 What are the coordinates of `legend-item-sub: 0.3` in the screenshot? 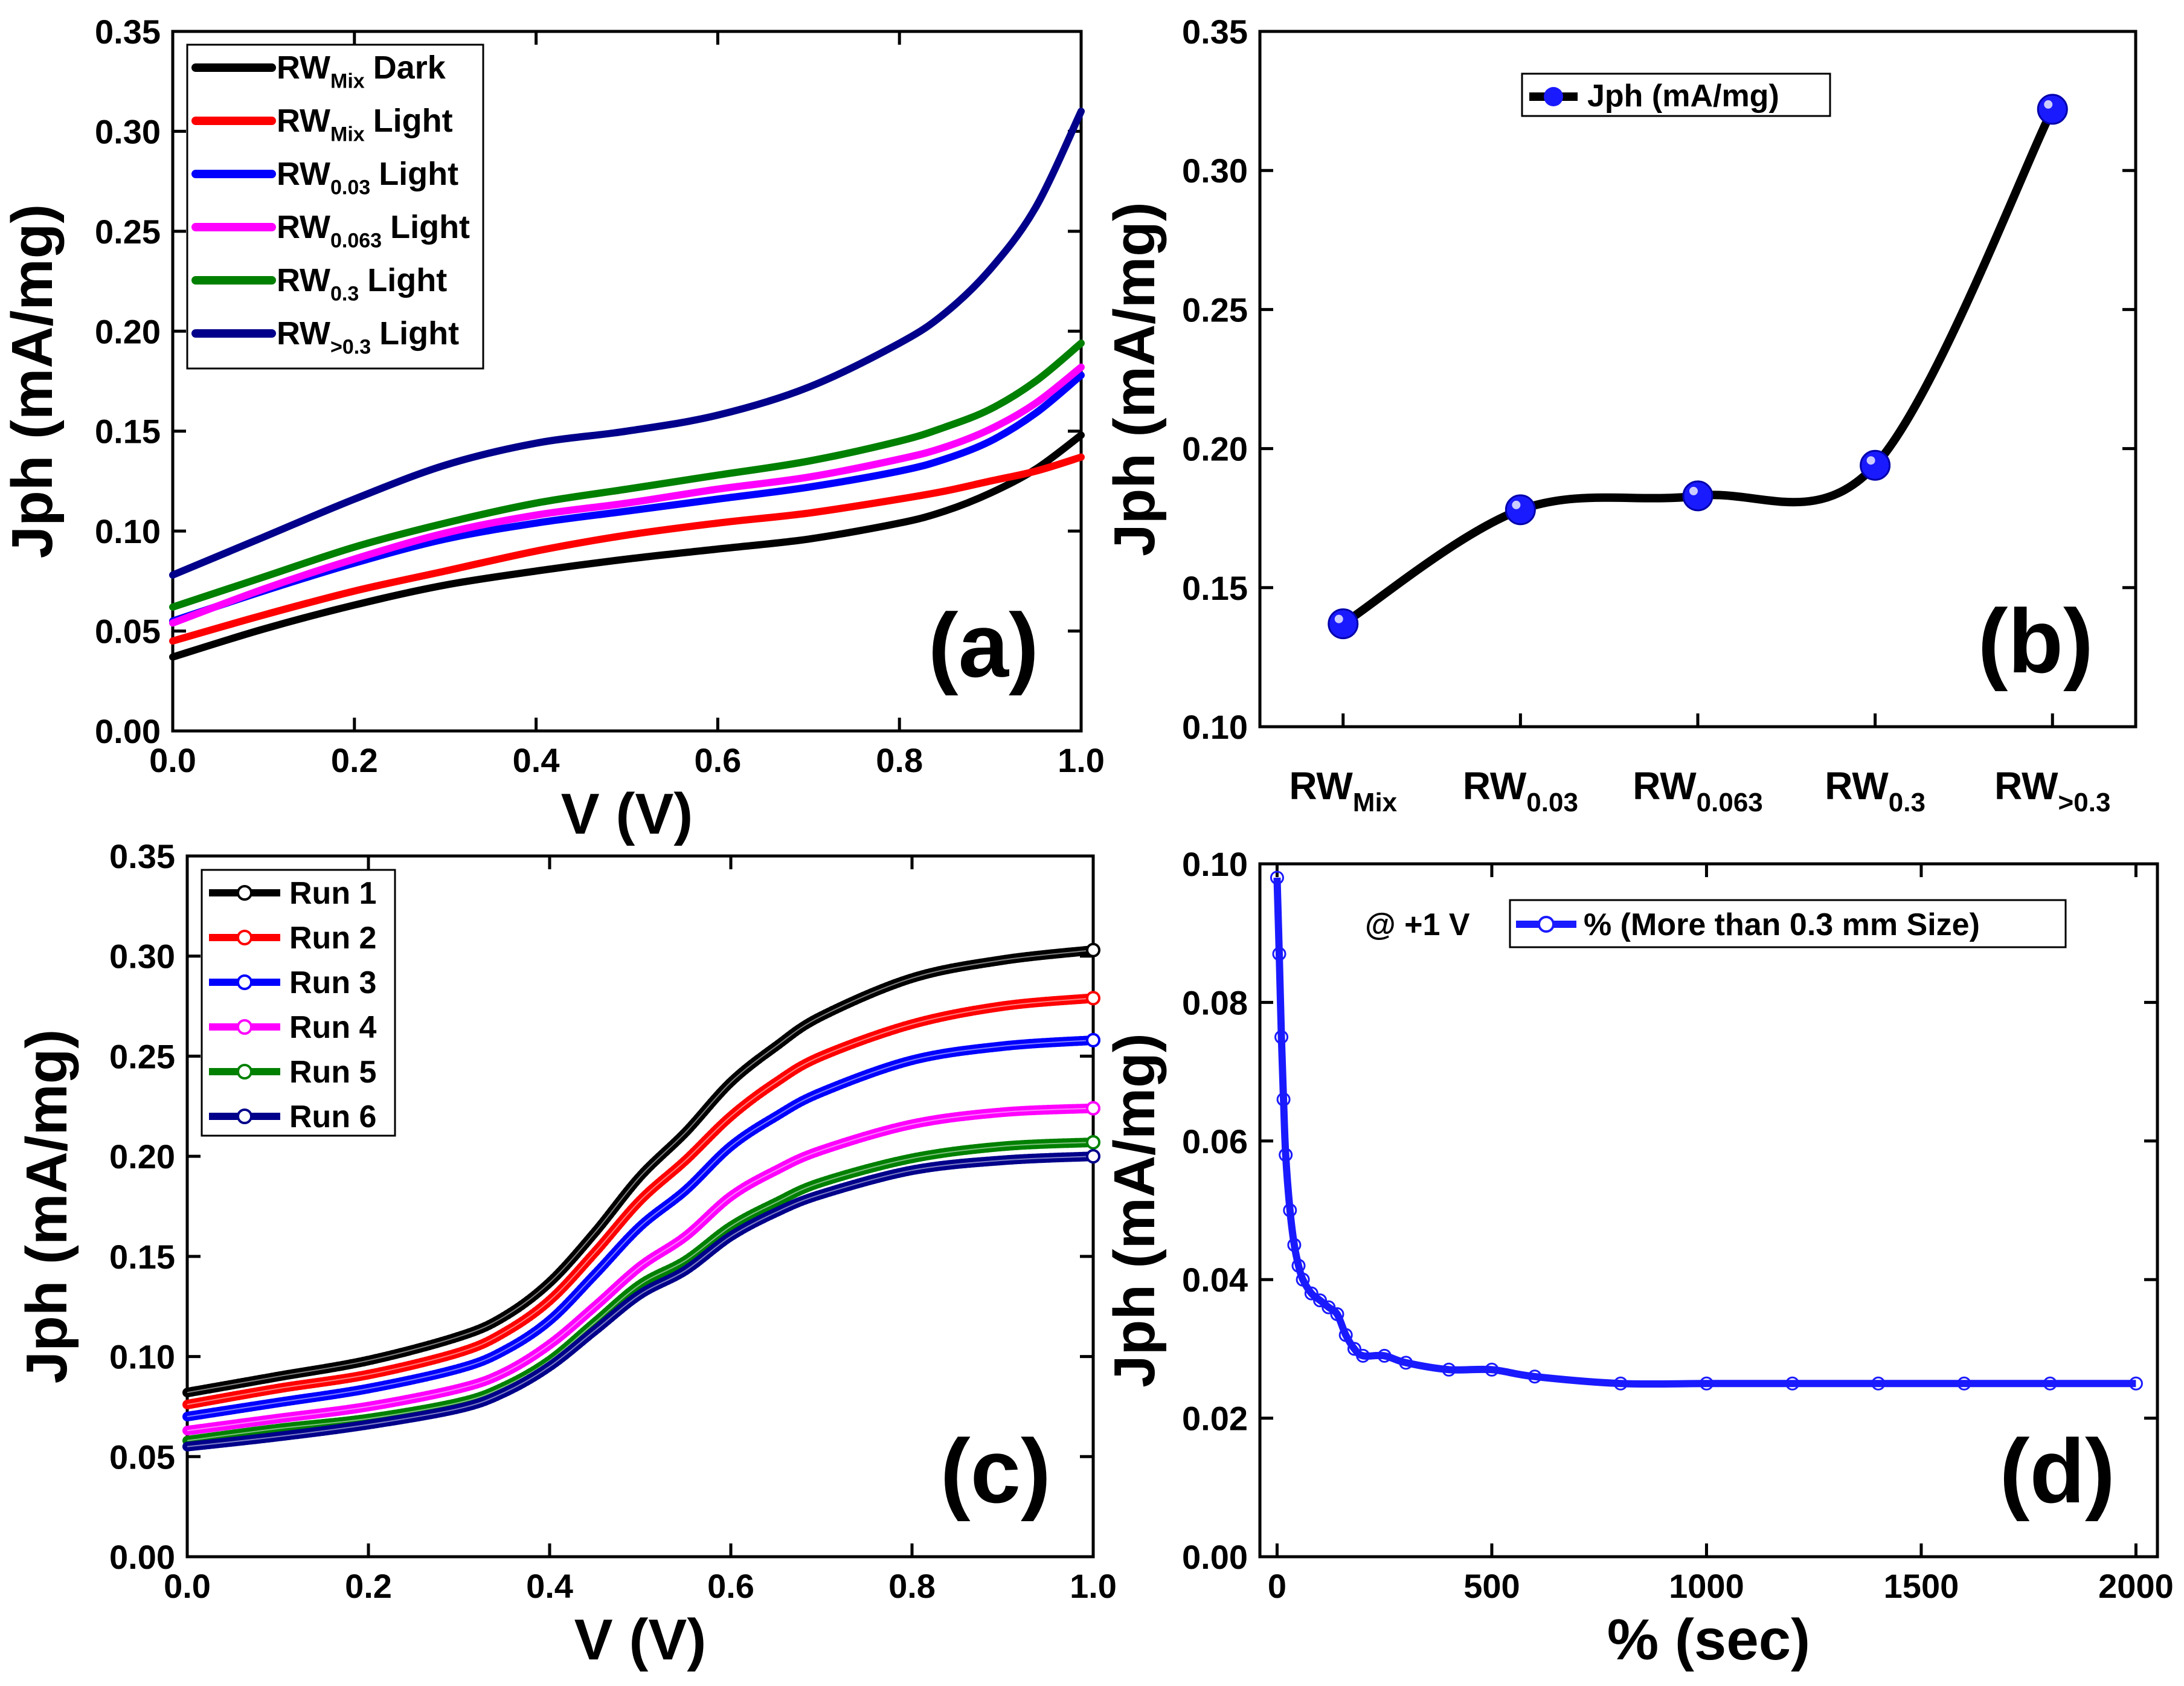 It's located at (344, 293).